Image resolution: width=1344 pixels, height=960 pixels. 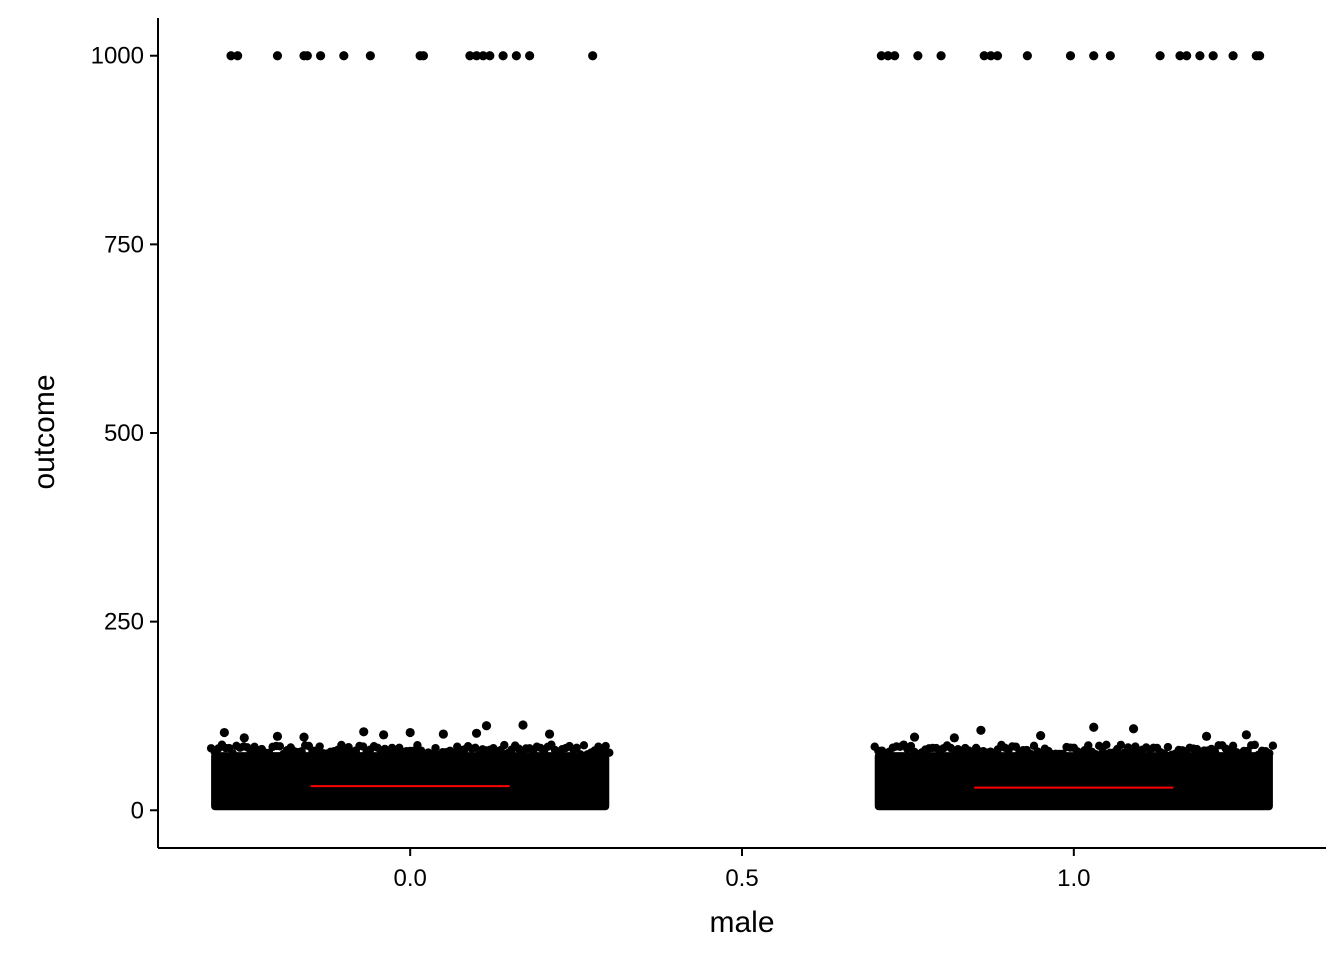 What do you see at coordinates (117, 56) in the screenshot?
I see `y-tick-label: 1000` at bounding box center [117, 56].